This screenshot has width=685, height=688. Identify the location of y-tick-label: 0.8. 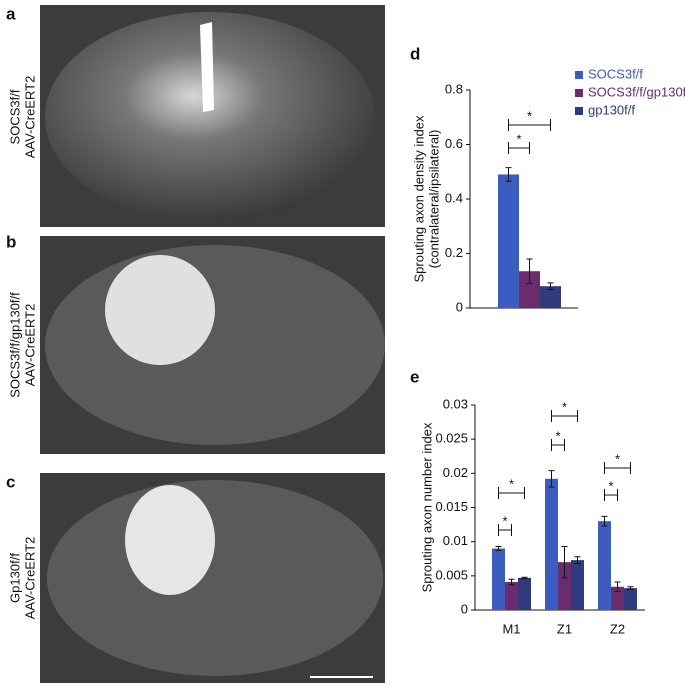
(454, 88).